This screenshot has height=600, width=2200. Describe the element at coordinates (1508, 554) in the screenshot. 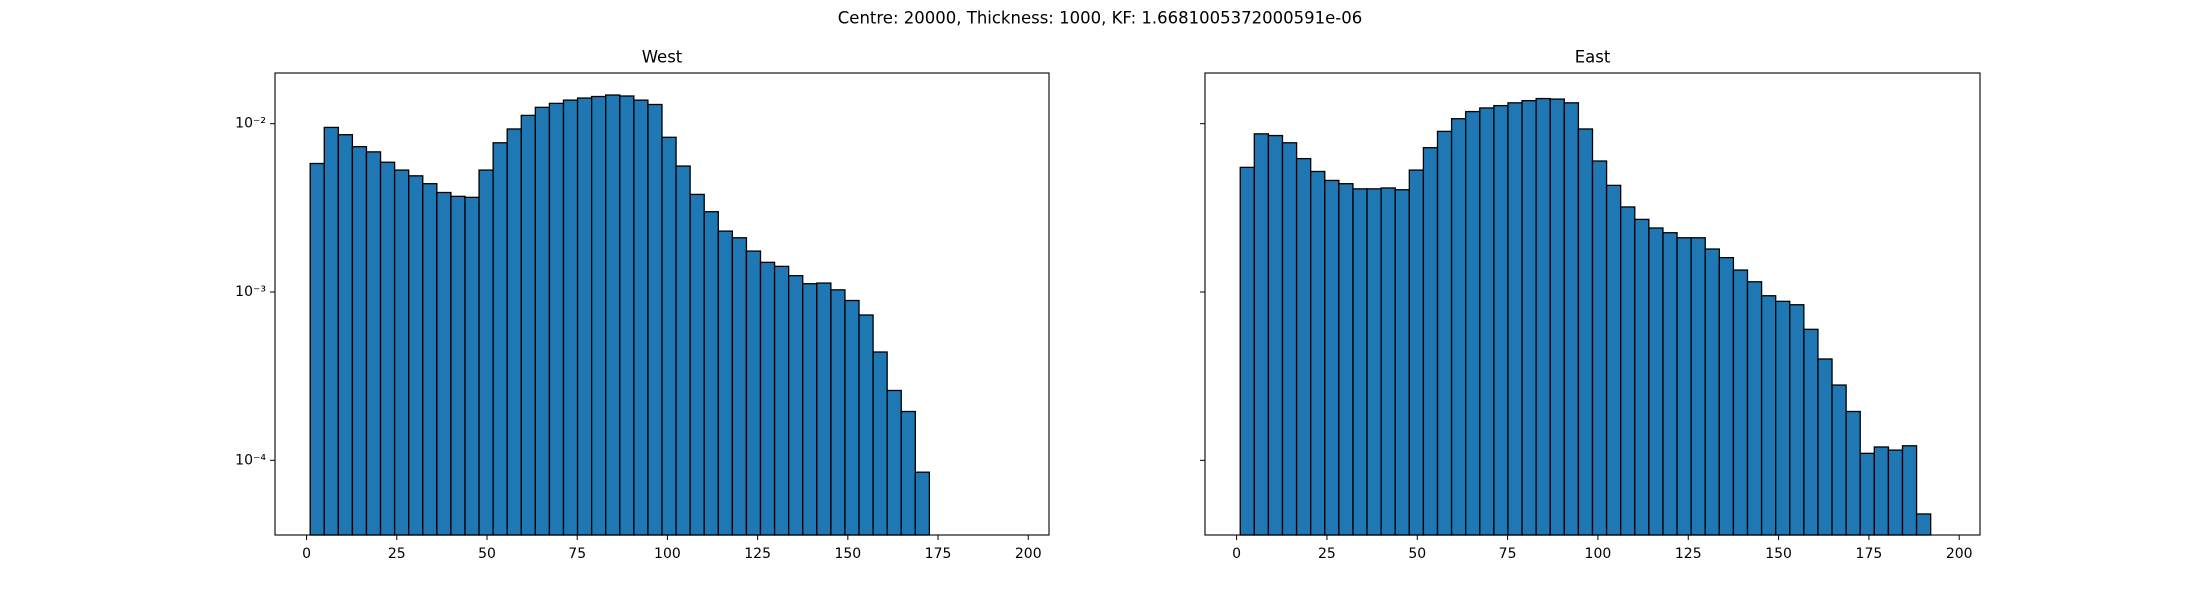

I see `x-tick-label: 75` at that location.